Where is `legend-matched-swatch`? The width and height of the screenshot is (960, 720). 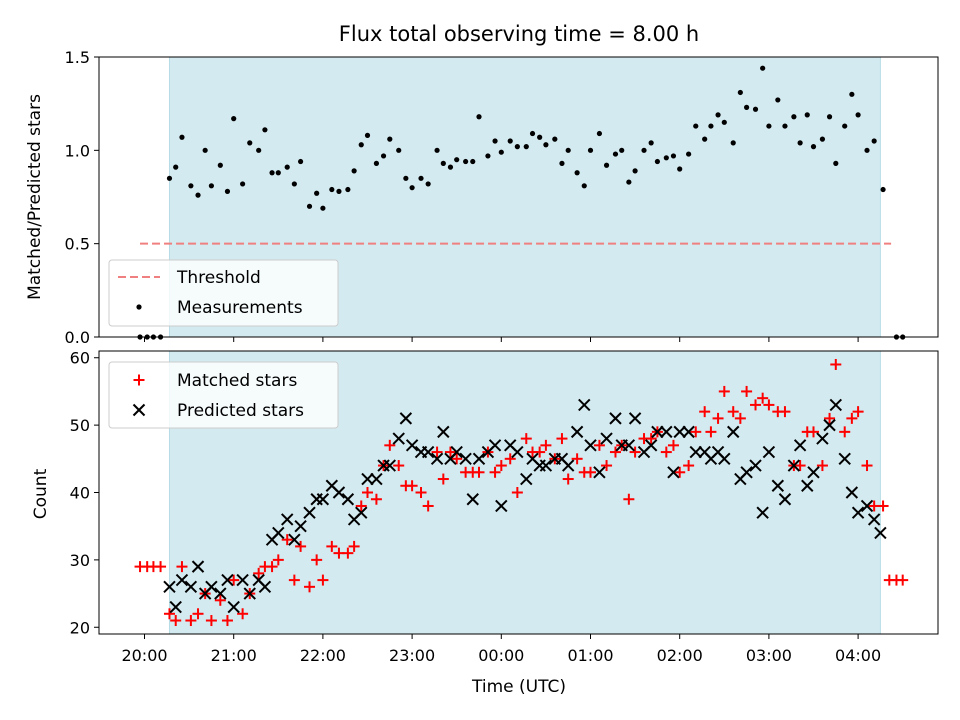
legend-matched-swatch is located at coordinates (139, 380).